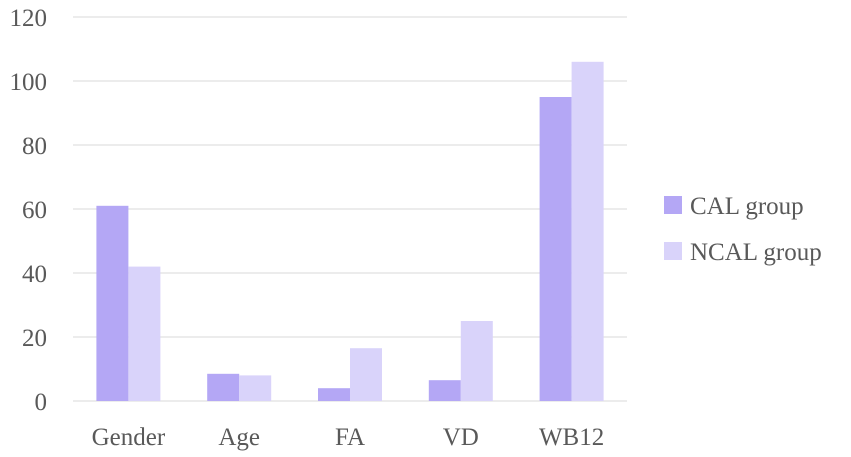 Image resolution: width=851 pixels, height=457 pixels. What do you see at coordinates (34, 146) in the screenshot?
I see `y-tick-label: 80` at bounding box center [34, 146].